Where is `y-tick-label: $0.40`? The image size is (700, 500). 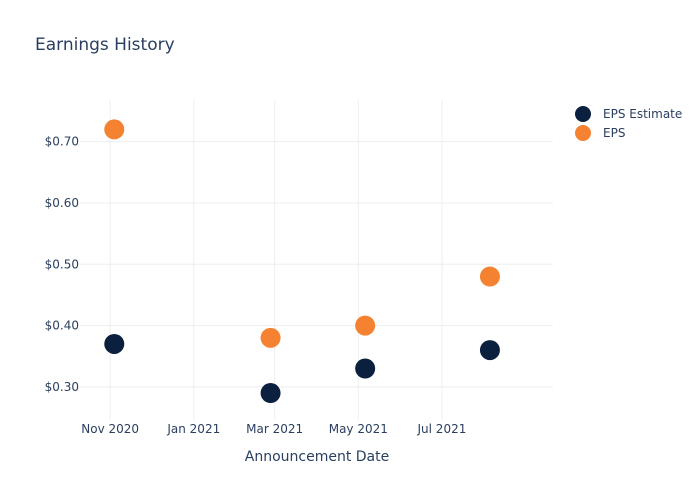
y-tick-label: $0.40 is located at coordinates (62, 326).